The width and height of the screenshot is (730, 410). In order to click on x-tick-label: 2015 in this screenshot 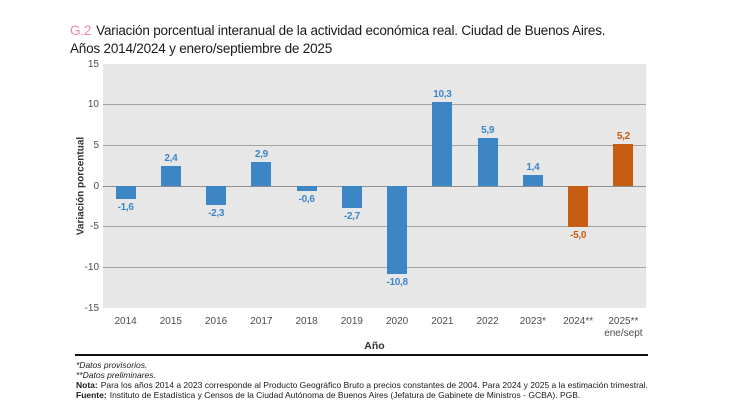, I will do `click(170, 321)`.